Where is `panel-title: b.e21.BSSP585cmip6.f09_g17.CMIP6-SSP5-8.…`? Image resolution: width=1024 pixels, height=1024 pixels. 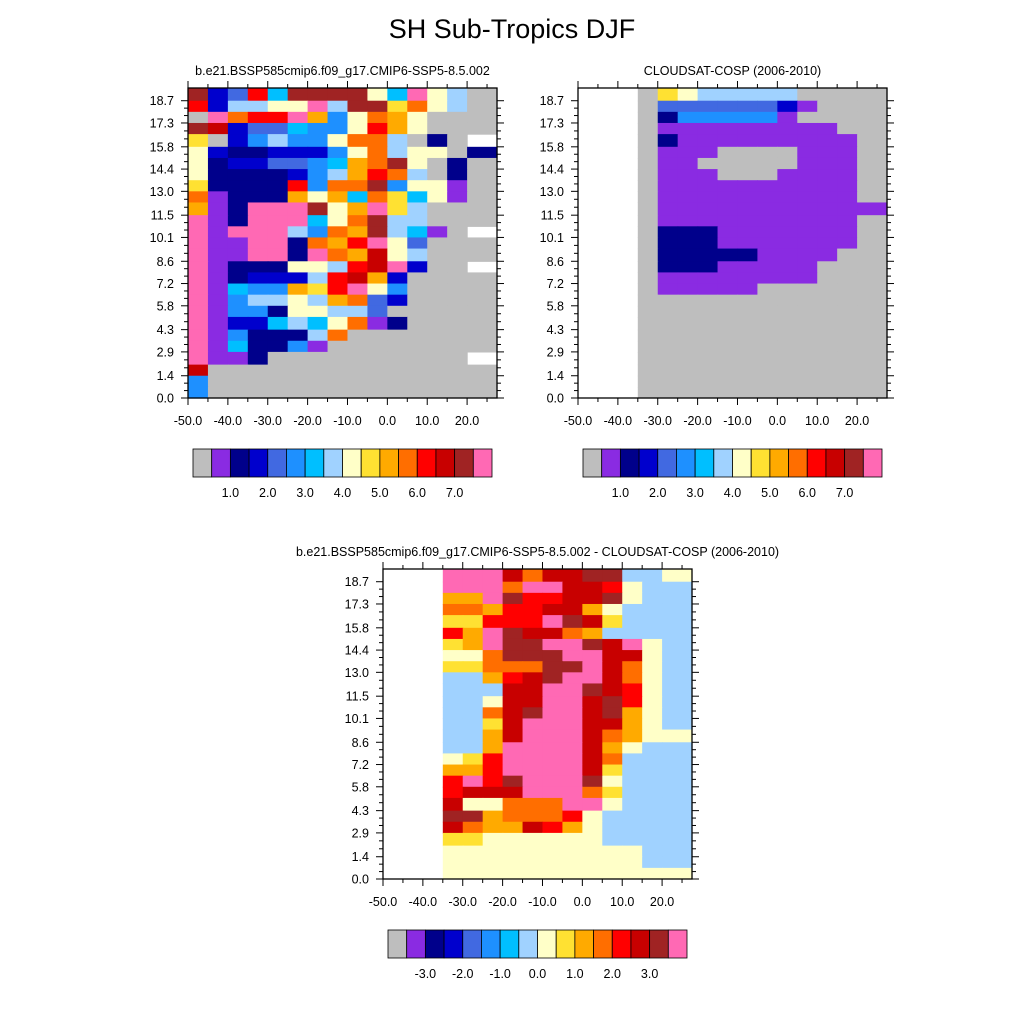 panel-title: b.e21.BSSP585cmip6.f09_g17.CMIP6-SSP5-8.… is located at coordinates (342, 71).